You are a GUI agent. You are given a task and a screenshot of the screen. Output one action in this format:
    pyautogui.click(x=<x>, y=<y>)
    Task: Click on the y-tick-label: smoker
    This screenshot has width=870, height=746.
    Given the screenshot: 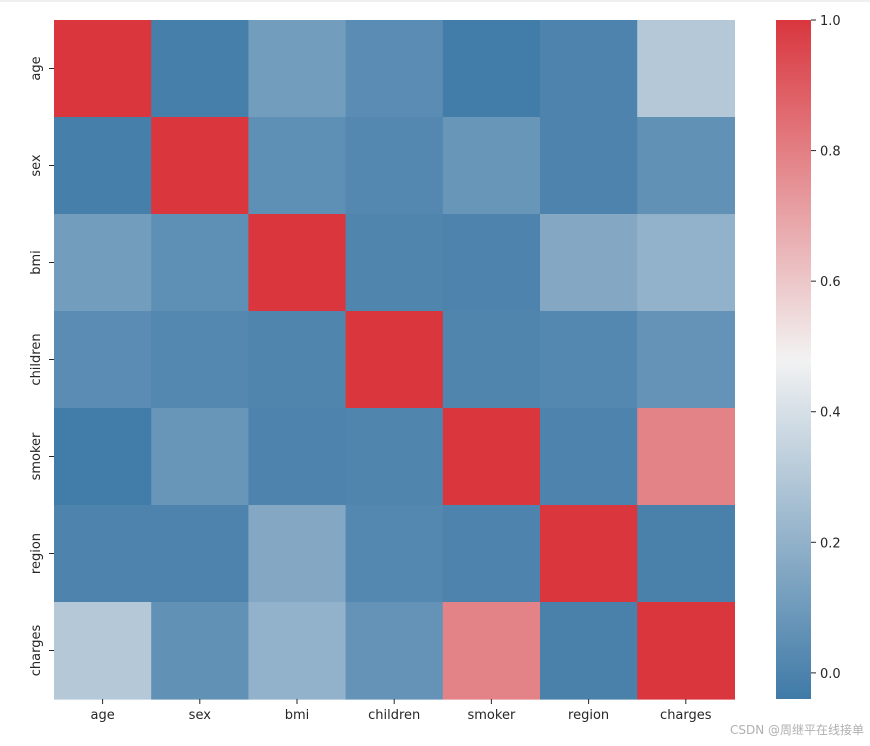 What is the action you would take?
    pyautogui.click(x=36, y=456)
    